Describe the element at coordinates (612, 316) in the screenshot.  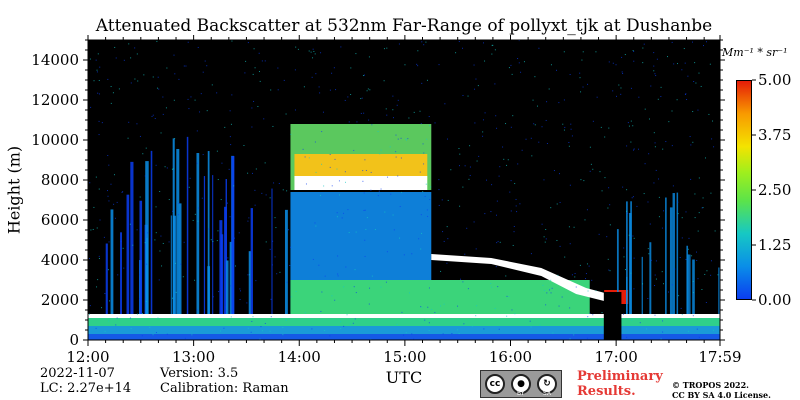
I see `data-gap` at that location.